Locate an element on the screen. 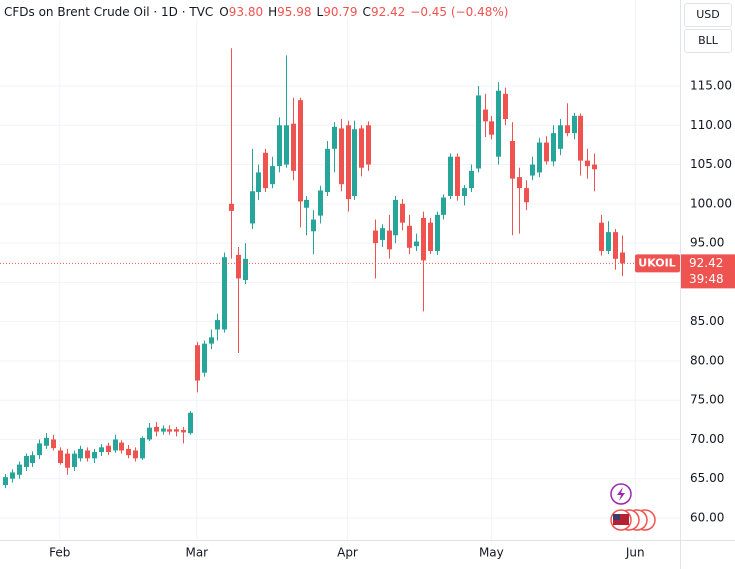 The width and height of the screenshot is (735, 569). currency-button: USD is located at coordinates (708, 15).